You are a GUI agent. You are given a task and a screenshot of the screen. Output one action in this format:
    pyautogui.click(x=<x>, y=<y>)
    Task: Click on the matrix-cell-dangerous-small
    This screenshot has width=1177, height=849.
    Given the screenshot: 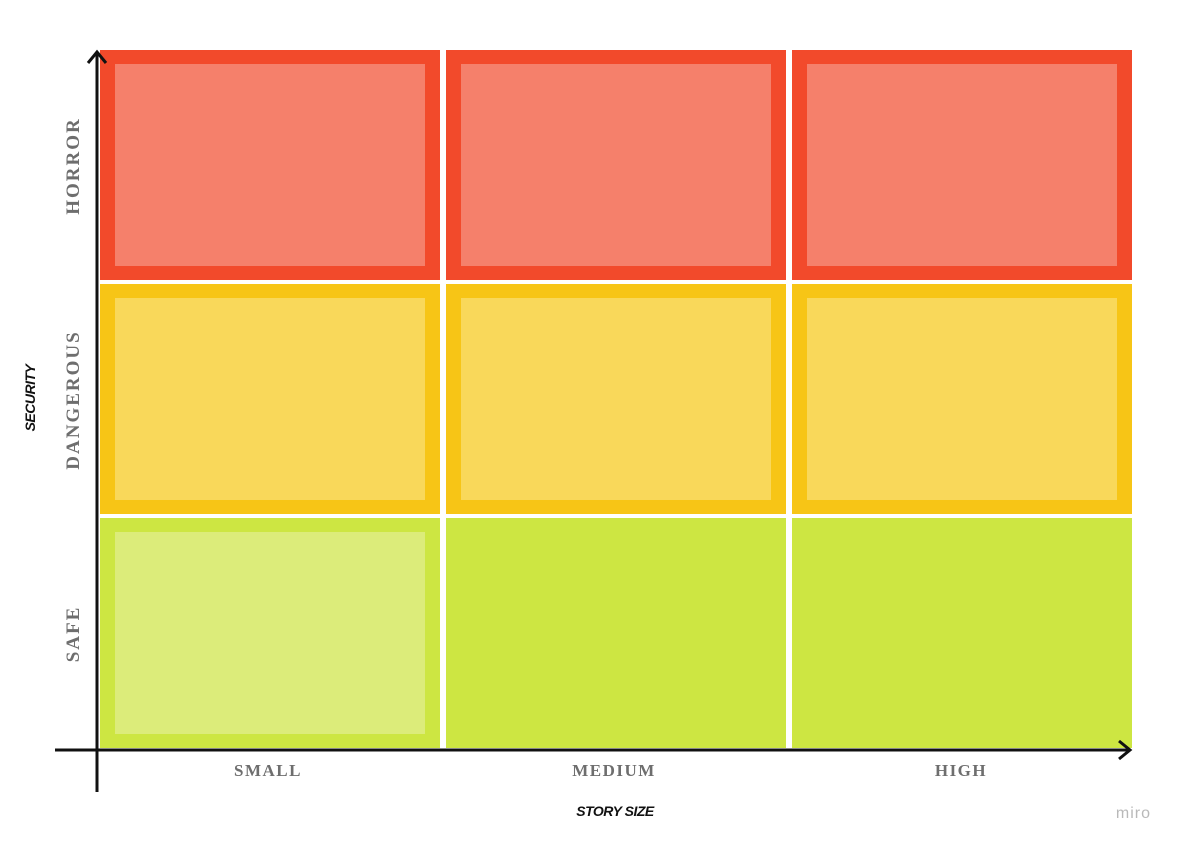 What is the action you would take?
    pyautogui.click(x=270, y=399)
    